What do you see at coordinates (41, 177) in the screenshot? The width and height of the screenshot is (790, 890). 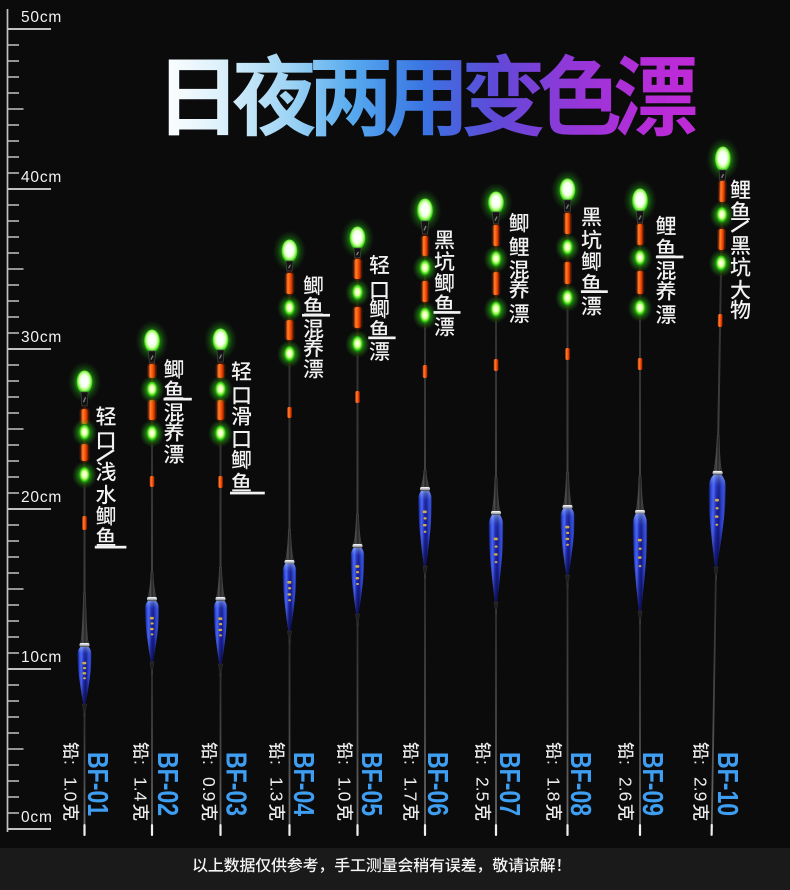 I see `svg-text: 40cm` at bounding box center [41, 177].